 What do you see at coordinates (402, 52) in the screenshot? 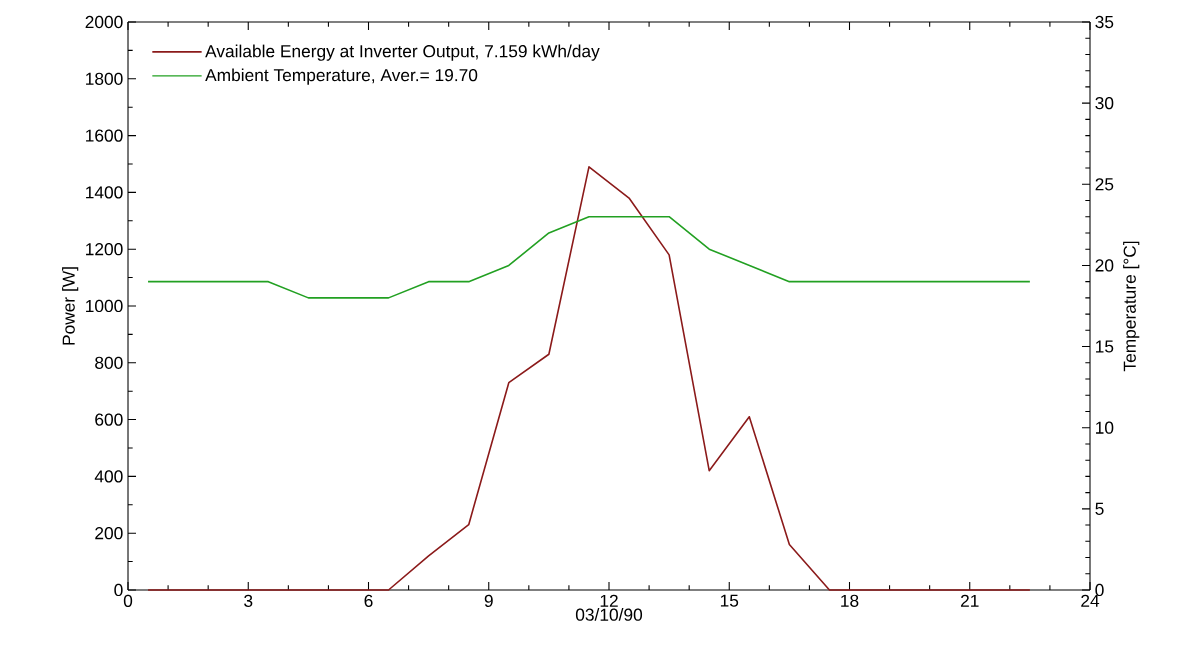
I see `legend-label: Available Energy at Inverter Output, 7.159 kWh/day` at bounding box center [402, 52].